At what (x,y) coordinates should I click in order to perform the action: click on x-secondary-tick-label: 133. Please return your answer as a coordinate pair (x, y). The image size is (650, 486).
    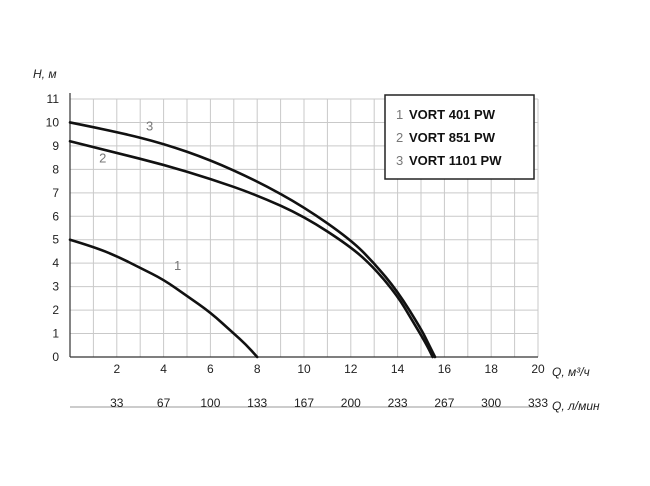
    Looking at the image, I should click on (257, 403).